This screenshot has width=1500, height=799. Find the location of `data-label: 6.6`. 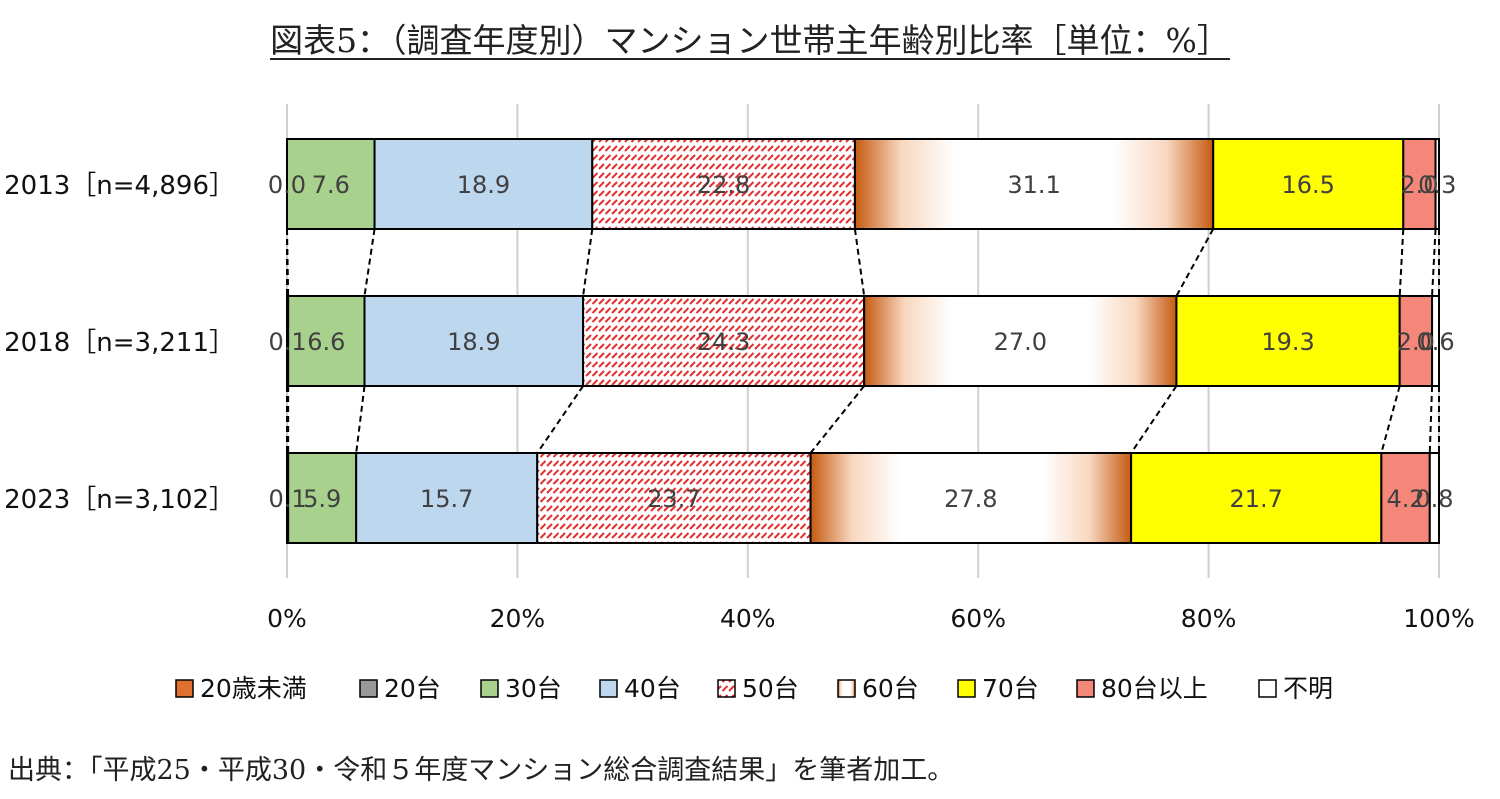

data-label: 6.6 is located at coordinates (326, 342).